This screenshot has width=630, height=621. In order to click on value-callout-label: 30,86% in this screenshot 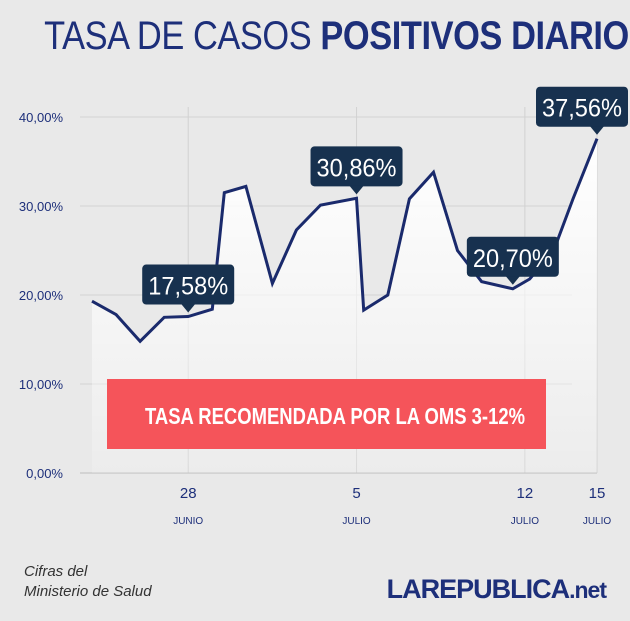, I will do `click(357, 168)`.